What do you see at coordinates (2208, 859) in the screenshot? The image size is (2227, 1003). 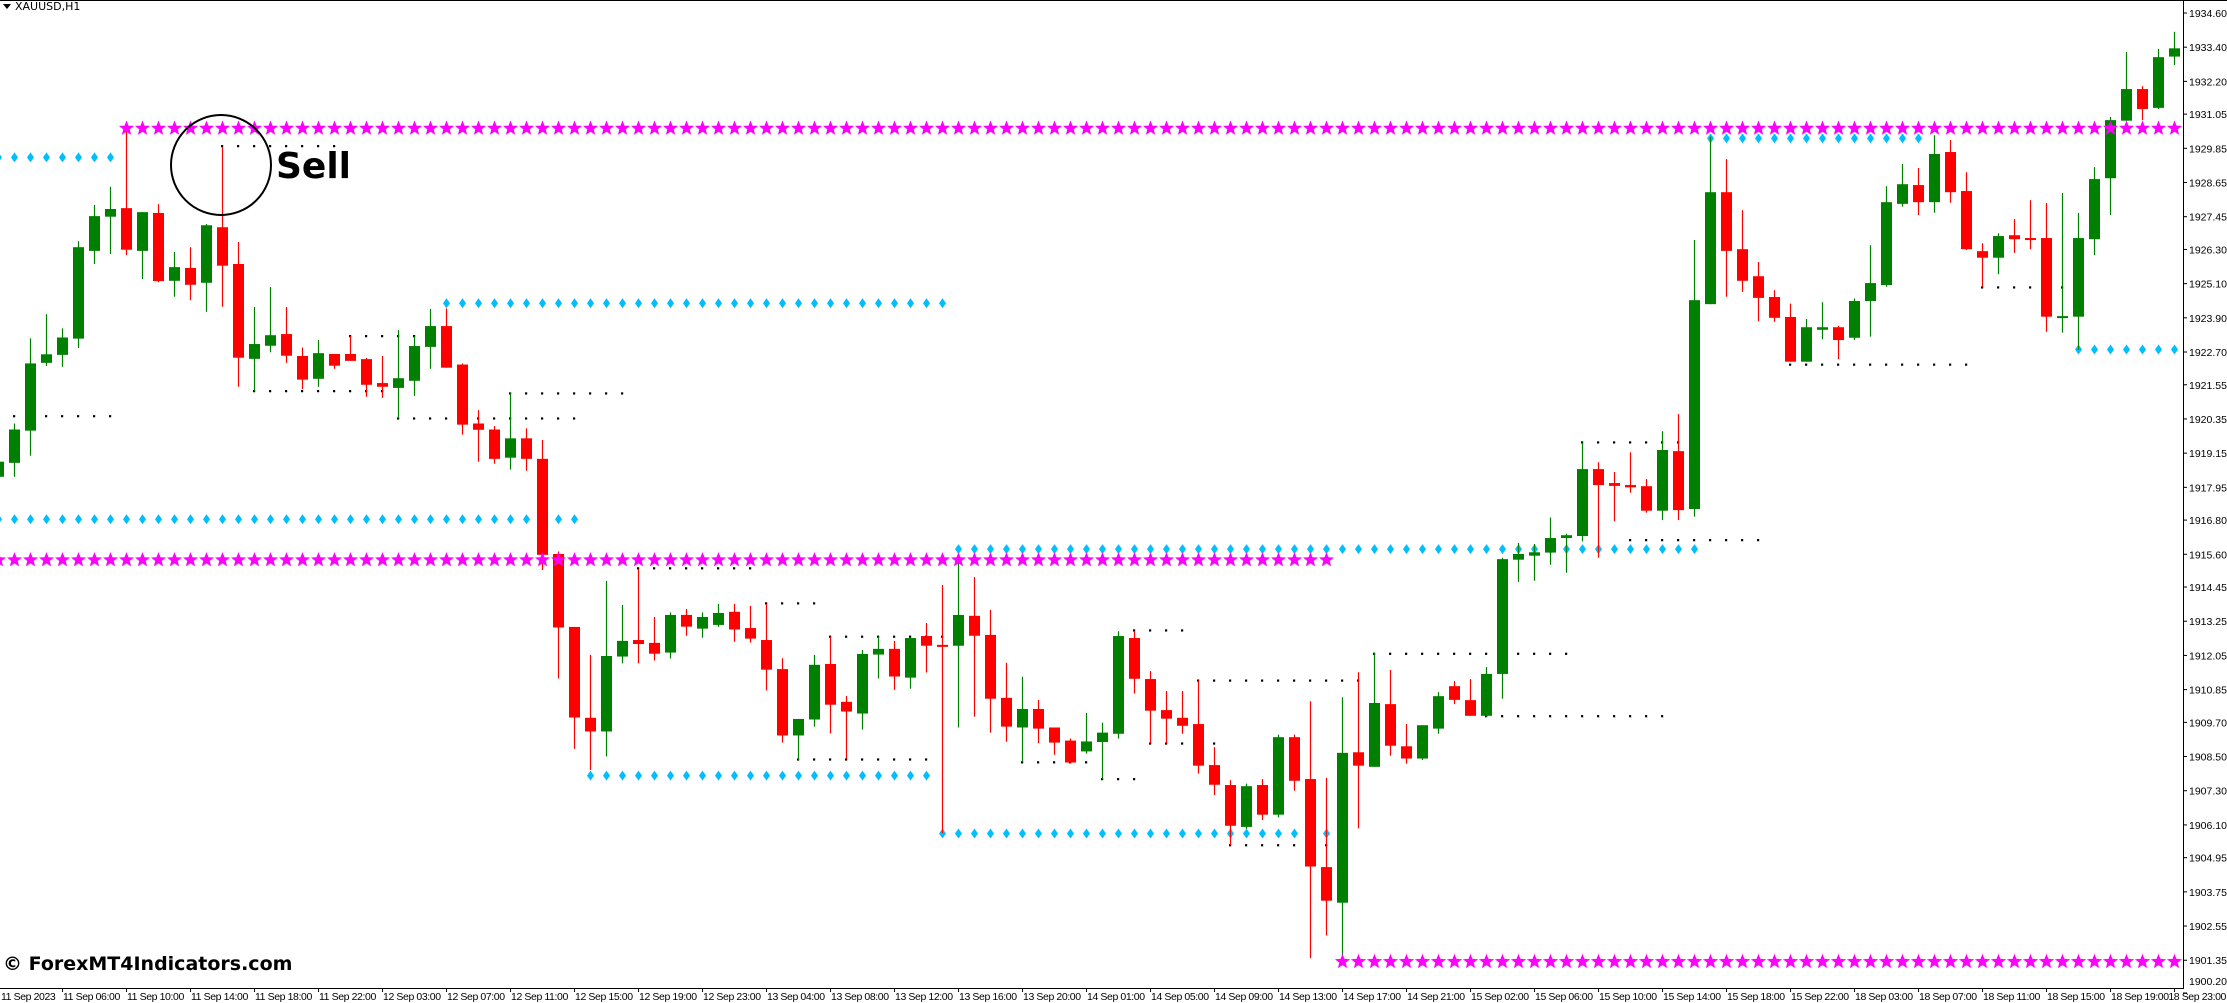 I see `price-tick-label: 1904.95` at bounding box center [2208, 859].